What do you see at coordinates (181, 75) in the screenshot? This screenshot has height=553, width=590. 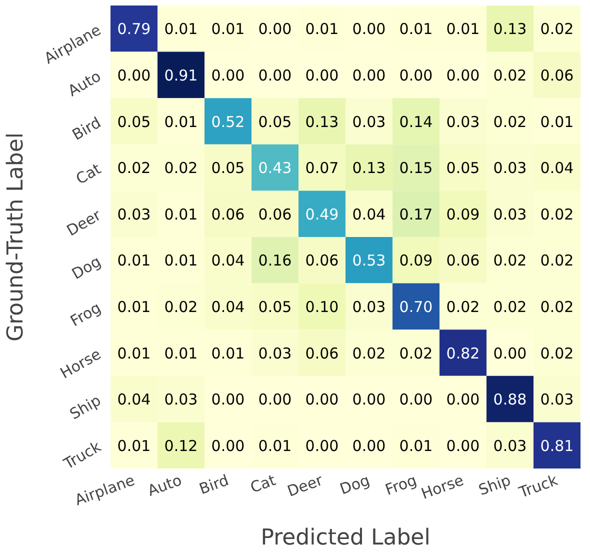 I see `data-label: 0.91` at bounding box center [181, 75].